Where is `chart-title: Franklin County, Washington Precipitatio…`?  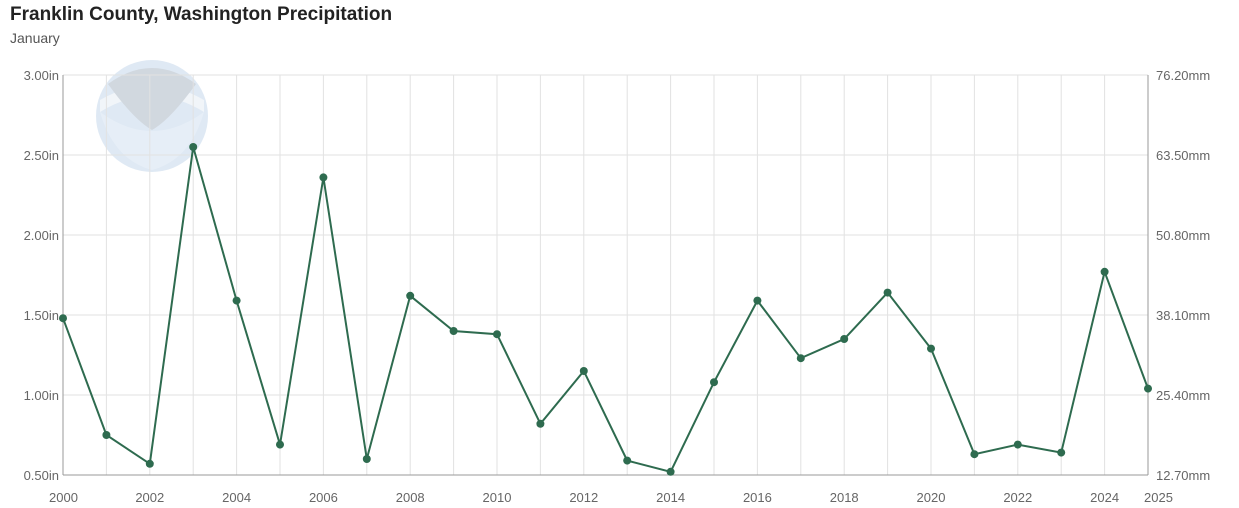 chart-title: Franklin County, Washington Precipitatio… is located at coordinates (201, 14).